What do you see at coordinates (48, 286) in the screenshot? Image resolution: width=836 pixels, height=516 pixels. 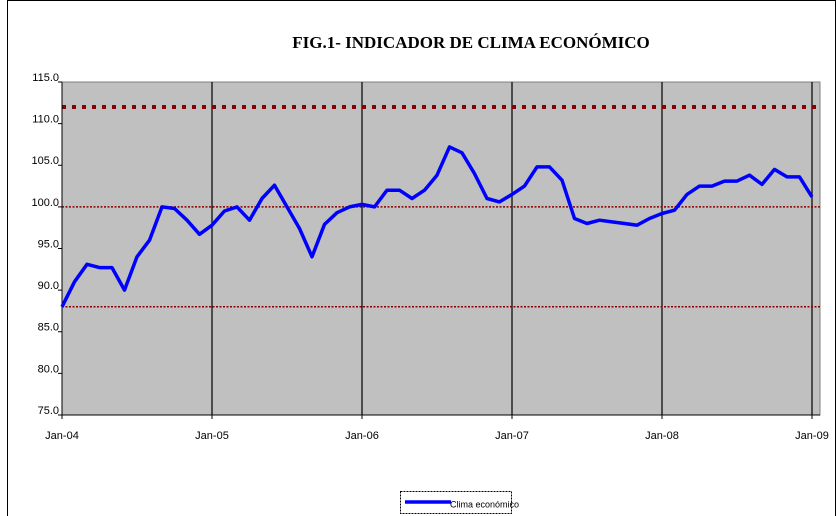 I see `y-tick-label: 90.0` at bounding box center [48, 286].